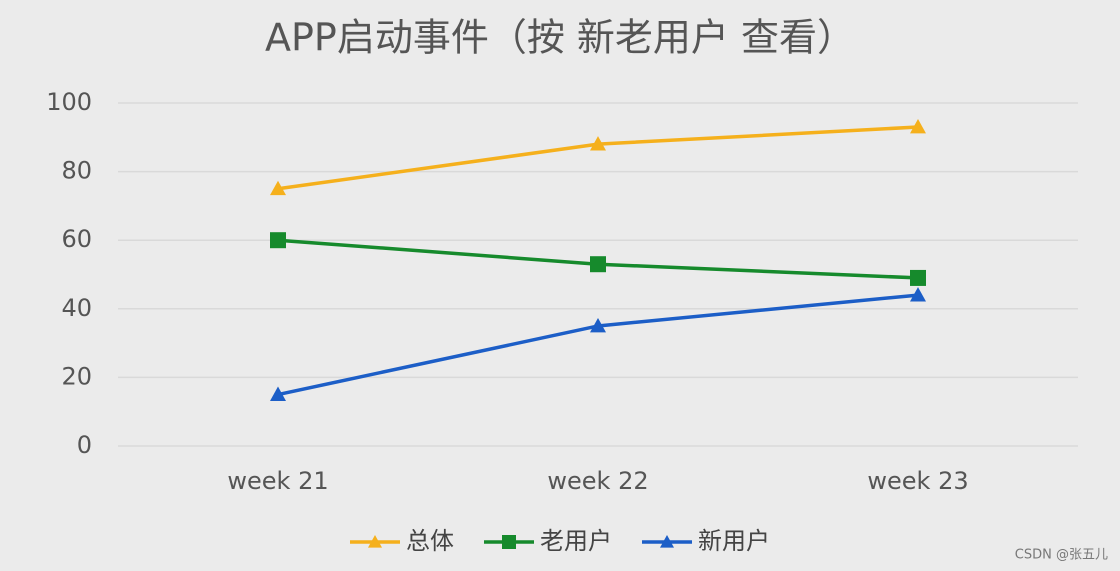 The width and height of the screenshot is (1120, 571). What do you see at coordinates (576, 541) in the screenshot?
I see `legend-label: 老用户` at bounding box center [576, 541].